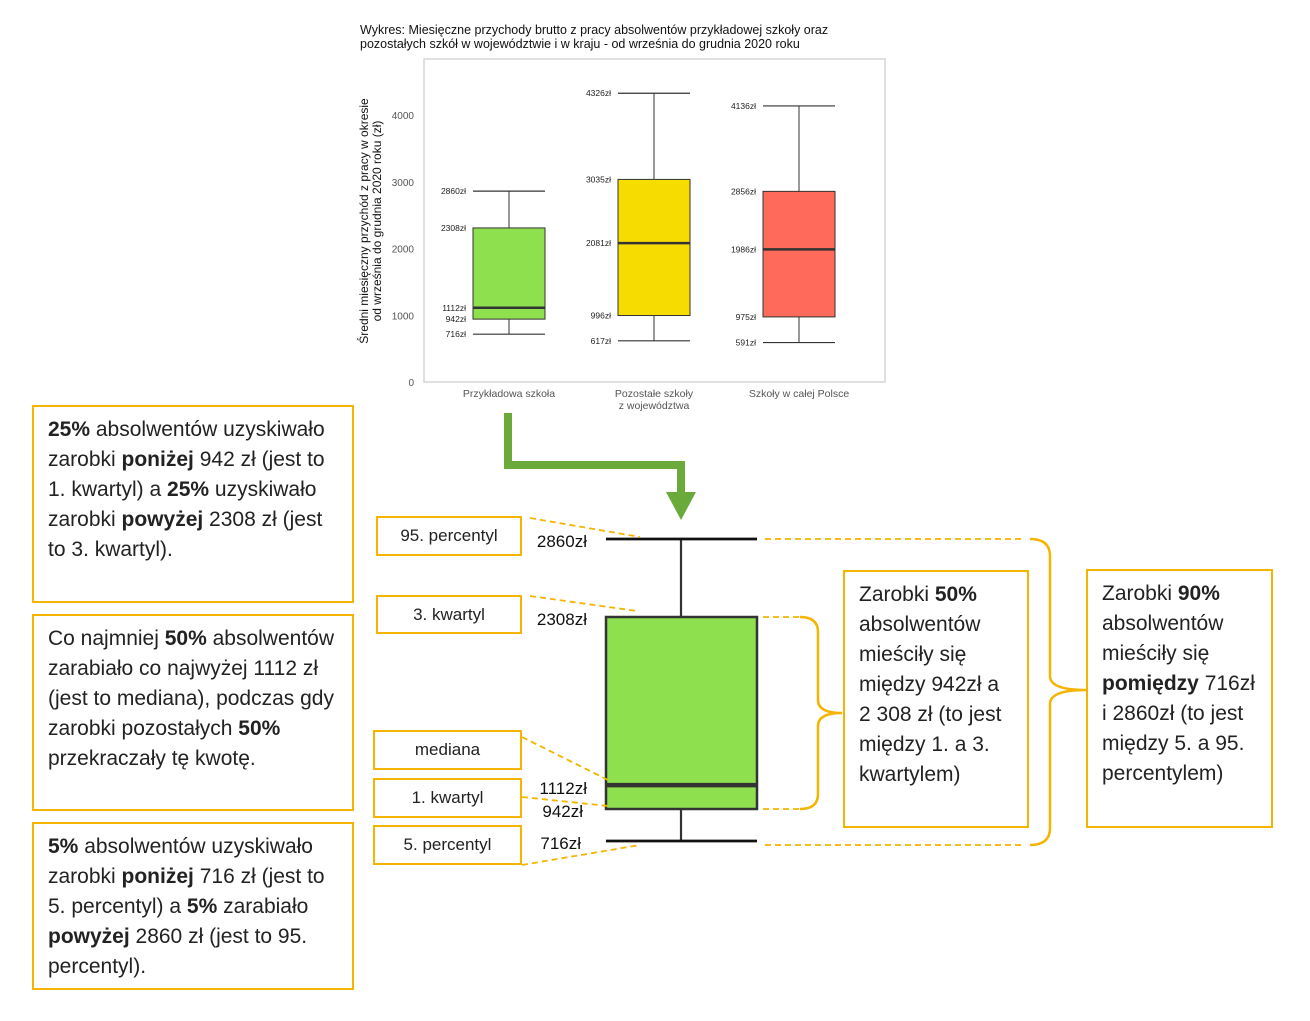 The height and width of the screenshot is (1021, 1310). I want to click on x-category-label: Przykładowa szkoła, so click(509, 394).